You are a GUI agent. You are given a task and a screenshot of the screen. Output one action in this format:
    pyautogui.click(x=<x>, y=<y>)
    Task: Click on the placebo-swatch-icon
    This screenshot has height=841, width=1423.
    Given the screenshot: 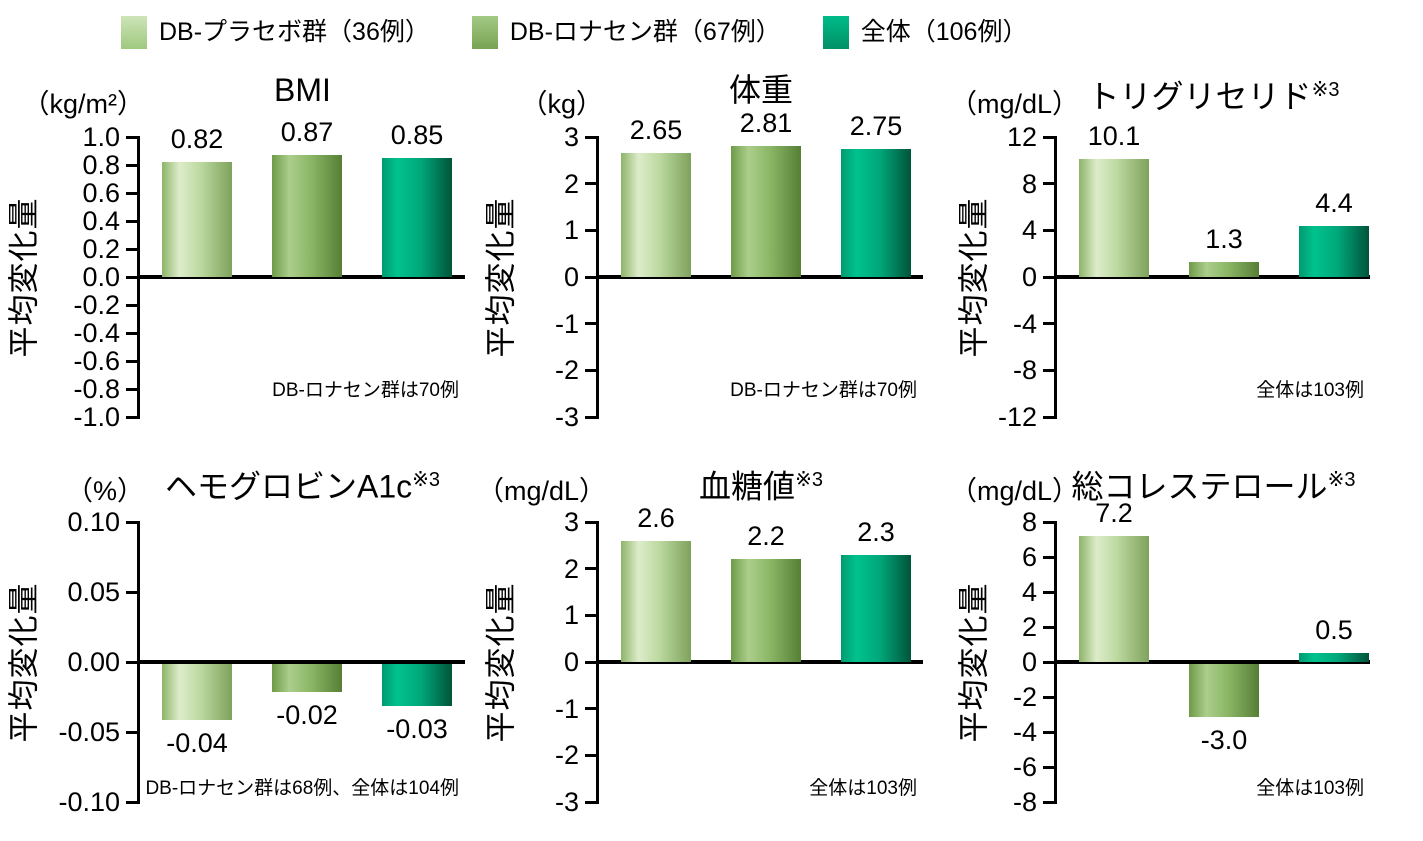 What is the action you would take?
    pyautogui.click(x=134, y=32)
    